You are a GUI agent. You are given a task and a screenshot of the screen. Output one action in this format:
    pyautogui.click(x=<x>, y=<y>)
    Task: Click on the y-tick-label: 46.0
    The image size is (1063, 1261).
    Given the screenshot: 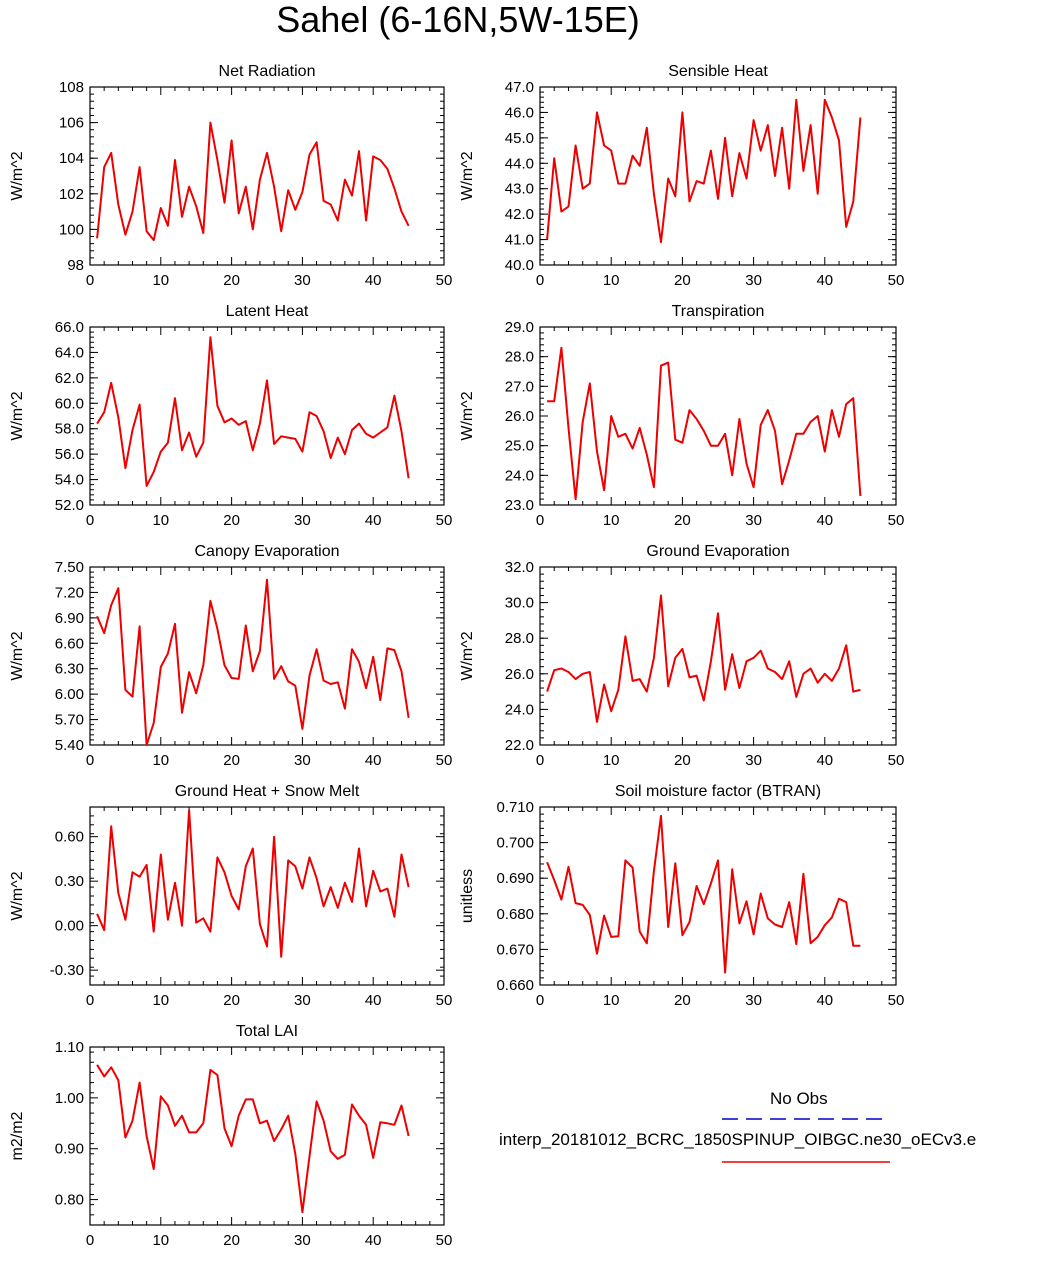 What is the action you would take?
    pyautogui.click(x=519, y=112)
    